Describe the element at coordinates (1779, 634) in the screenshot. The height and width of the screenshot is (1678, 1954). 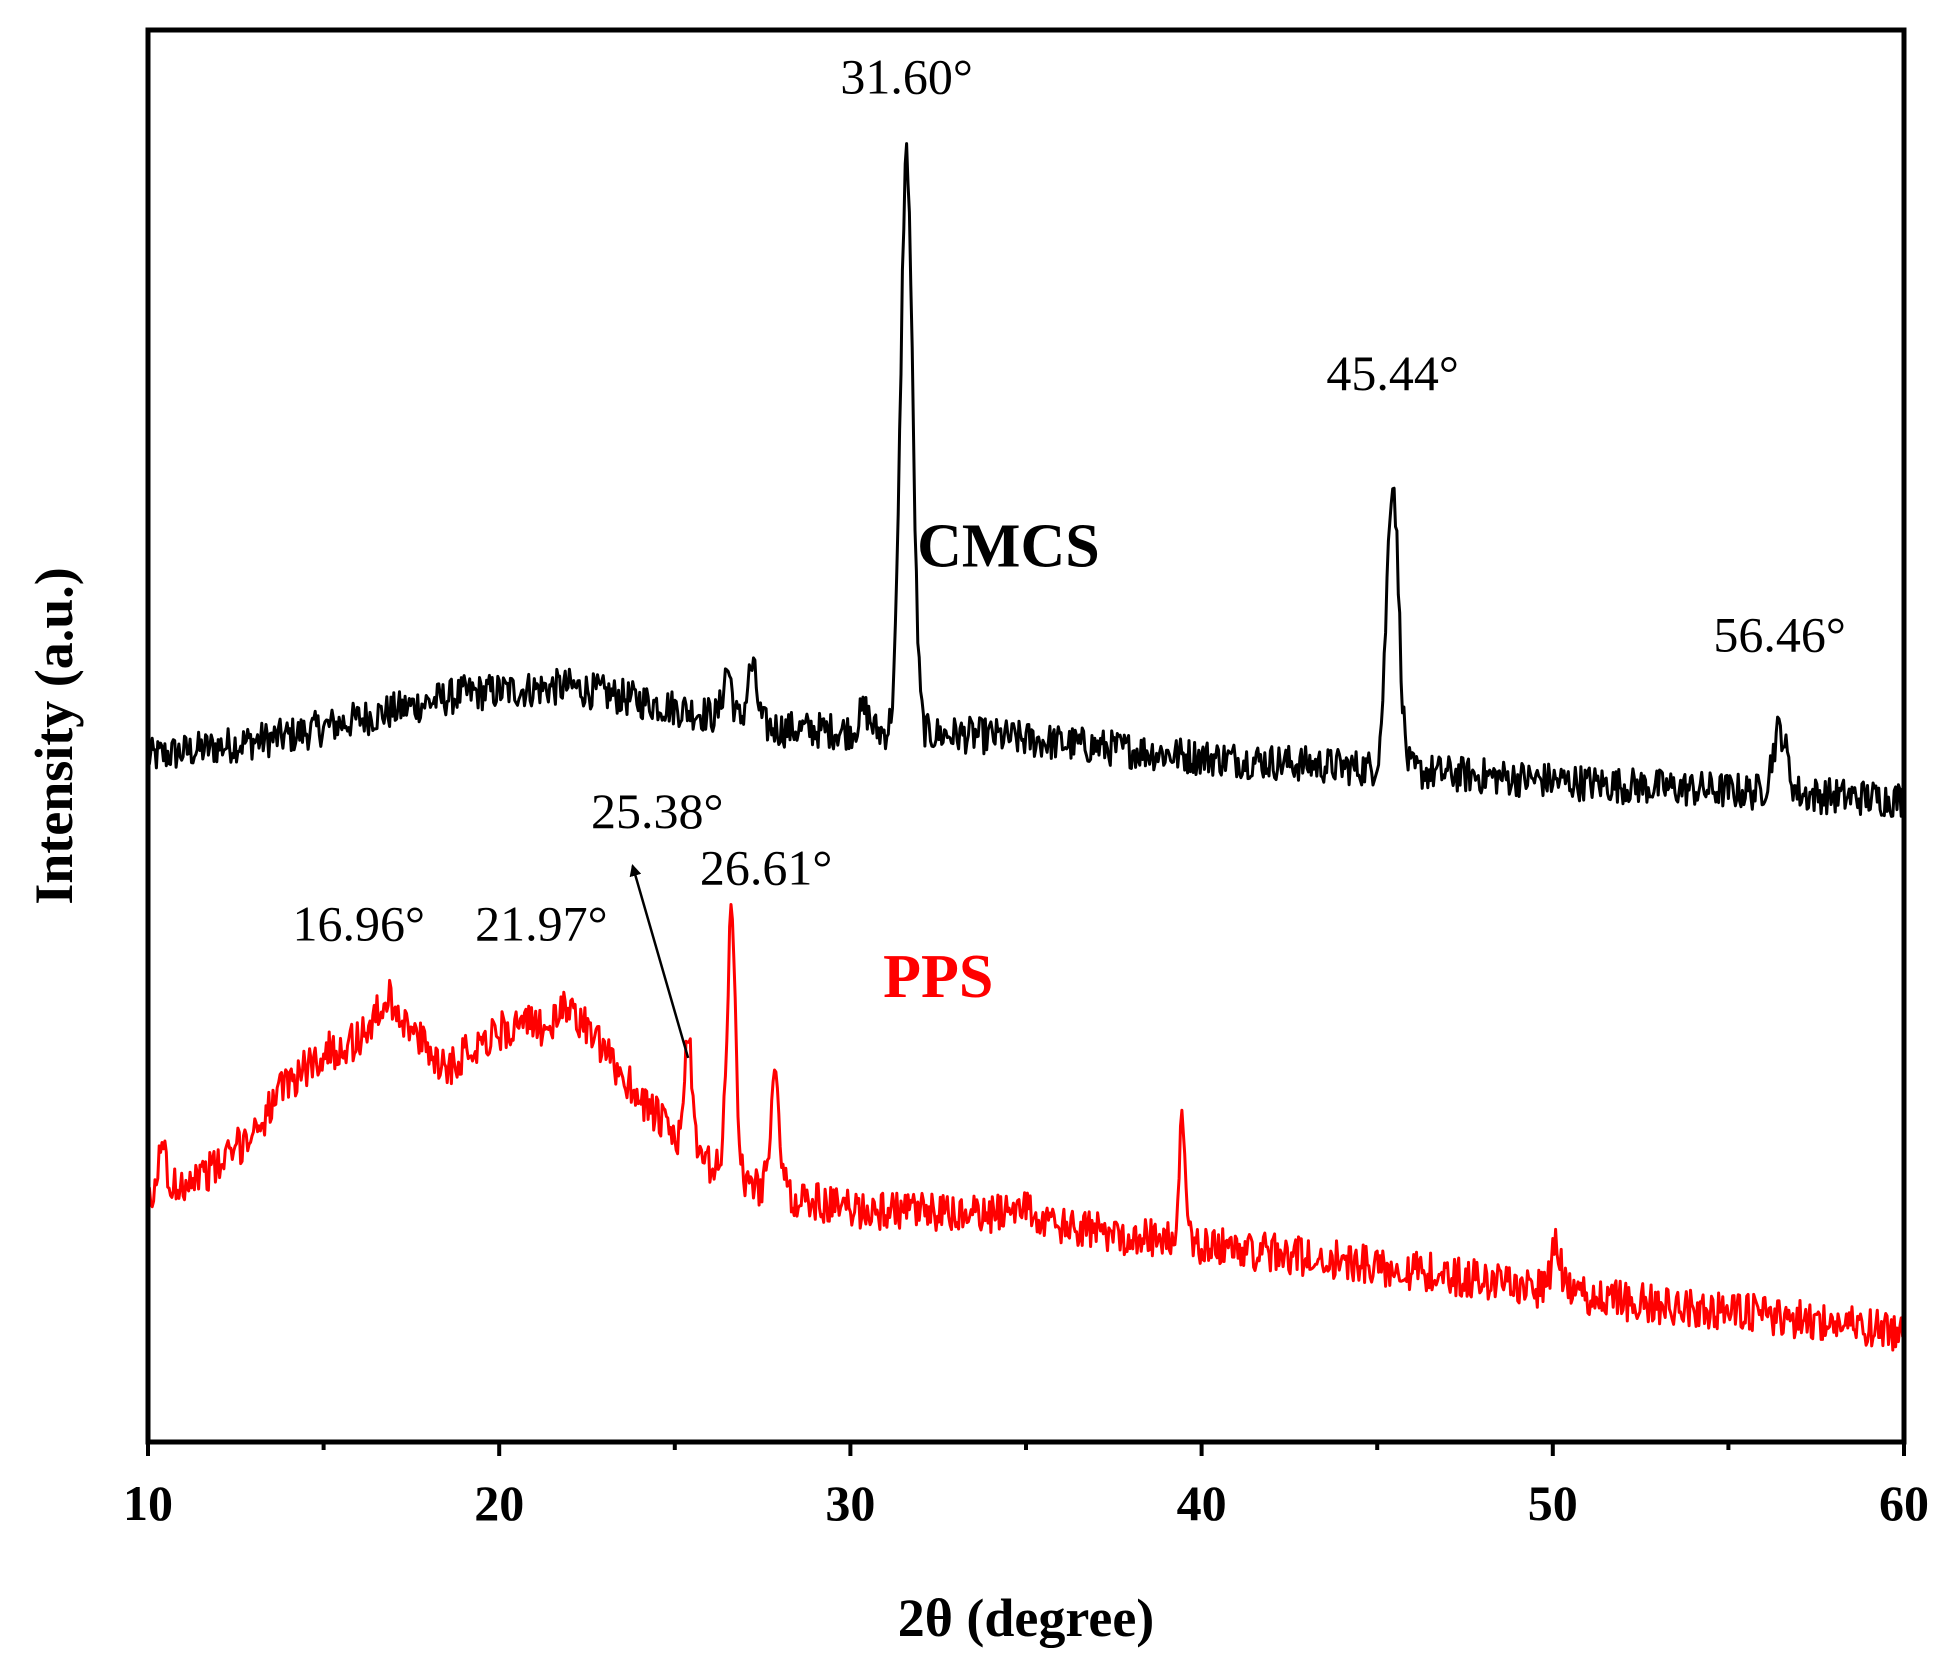
I see `peak-label: 56.46°` at that location.